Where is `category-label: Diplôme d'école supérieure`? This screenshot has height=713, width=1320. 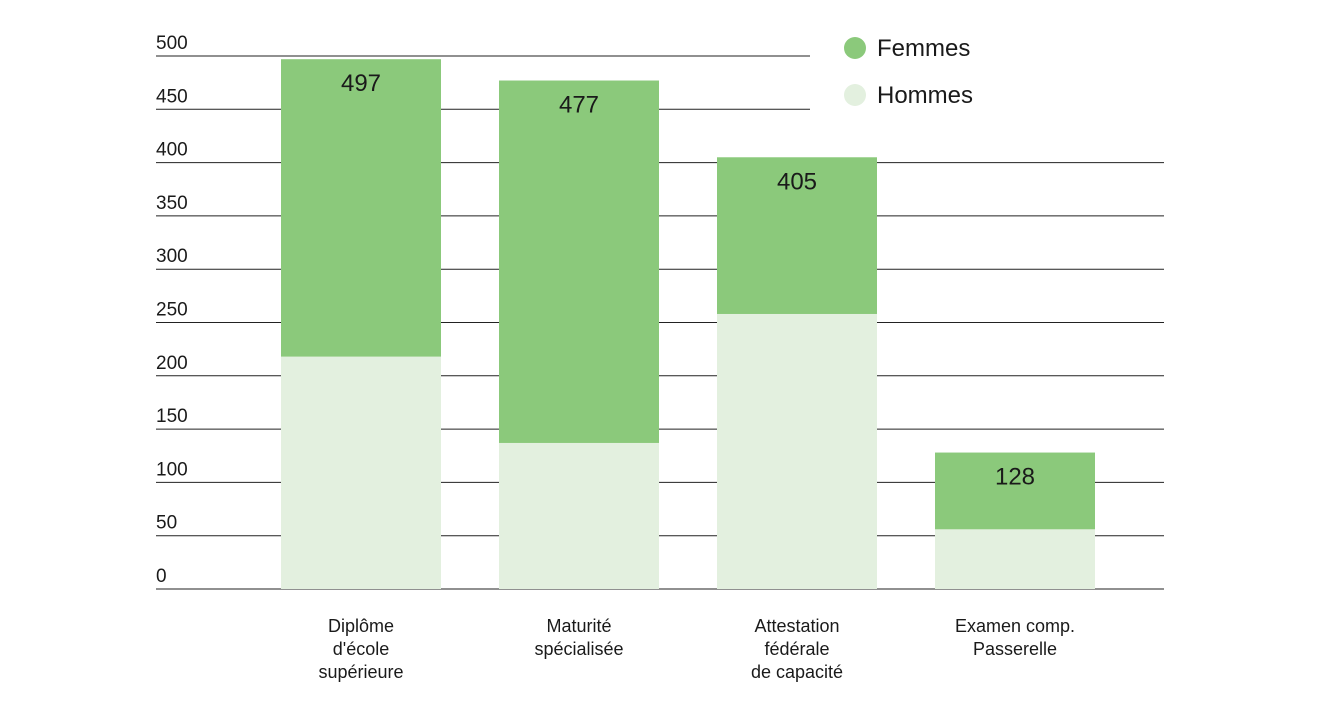
category-label: Diplôme d'école supérieure is located at coordinates (360, 649).